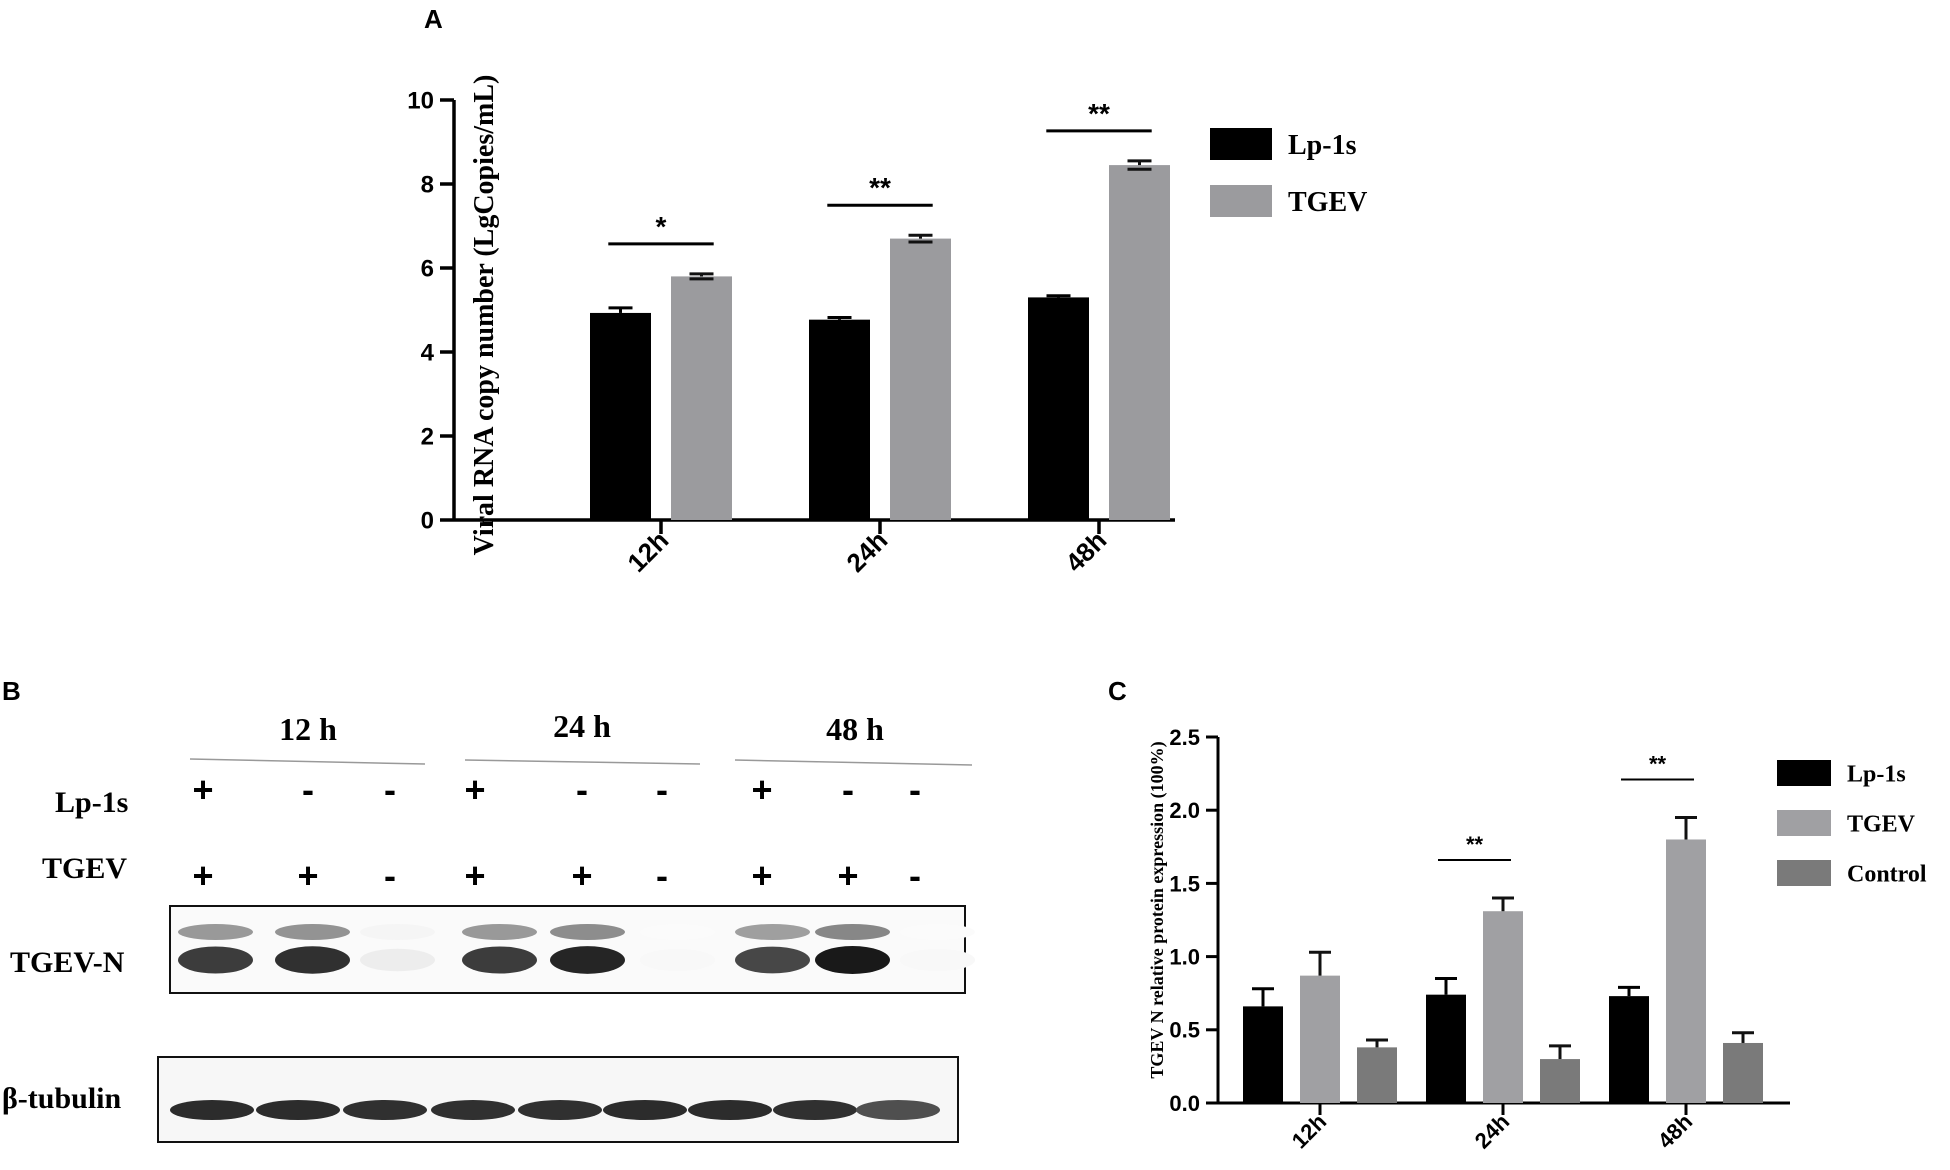 The image size is (1950, 1170). I want to click on y-tick-label: 0.0, so click(1184, 1103).